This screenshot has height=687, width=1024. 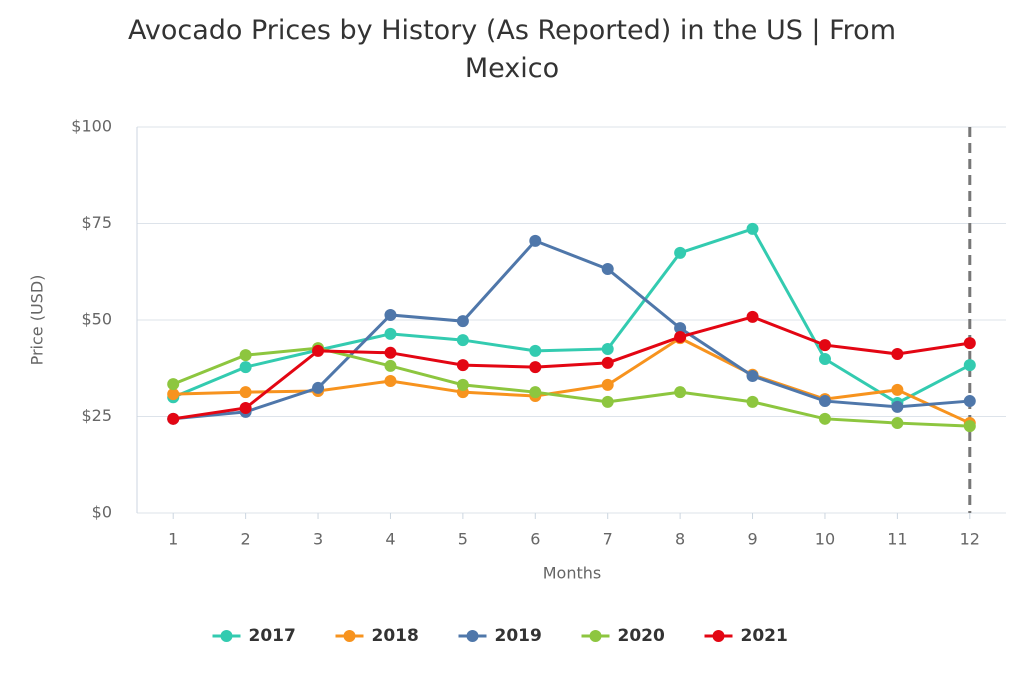 What do you see at coordinates (246, 539) in the screenshot?
I see `x-tick-label: 2` at bounding box center [246, 539].